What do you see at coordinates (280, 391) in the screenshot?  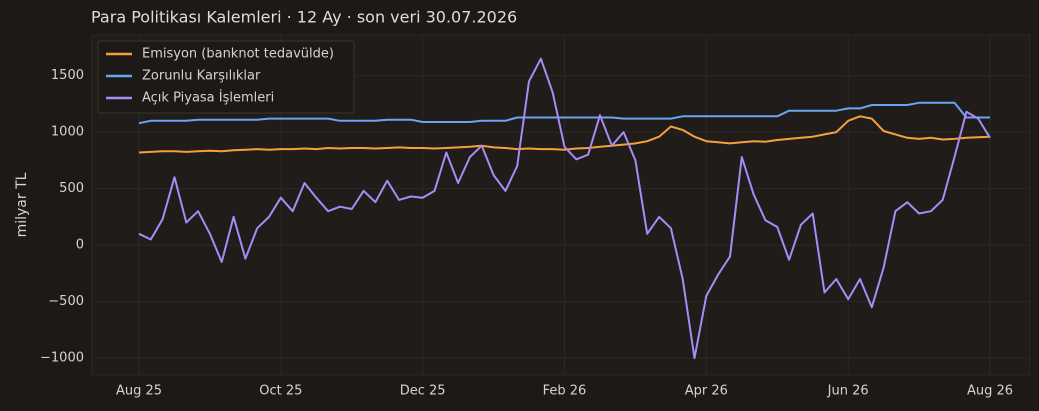 I see `x-tick-label: Oct 25` at bounding box center [280, 391].